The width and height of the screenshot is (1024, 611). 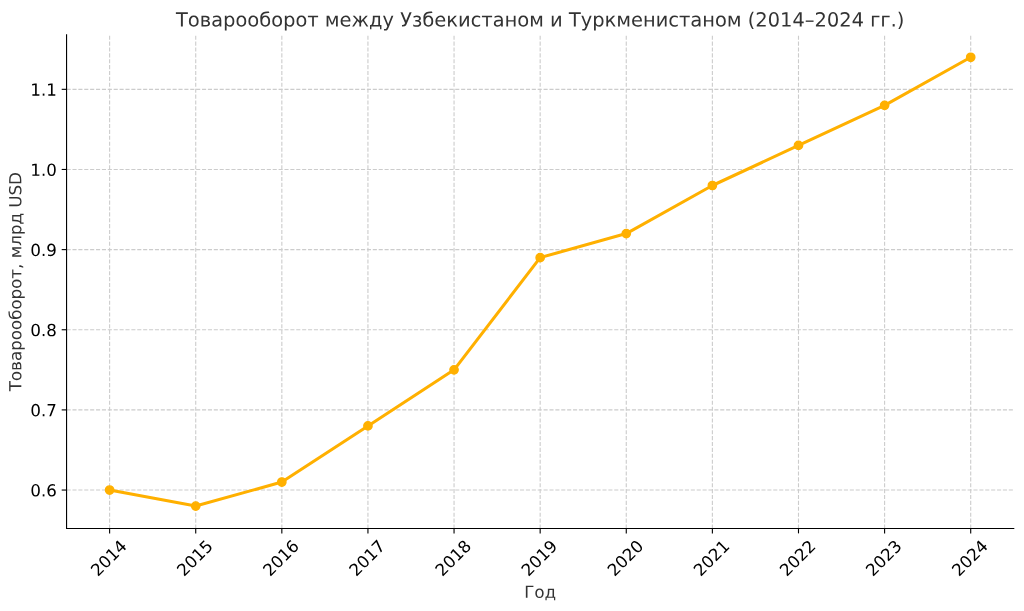 What do you see at coordinates (43, 330) in the screenshot?
I see `y-tick-label: 0.8` at bounding box center [43, 330].